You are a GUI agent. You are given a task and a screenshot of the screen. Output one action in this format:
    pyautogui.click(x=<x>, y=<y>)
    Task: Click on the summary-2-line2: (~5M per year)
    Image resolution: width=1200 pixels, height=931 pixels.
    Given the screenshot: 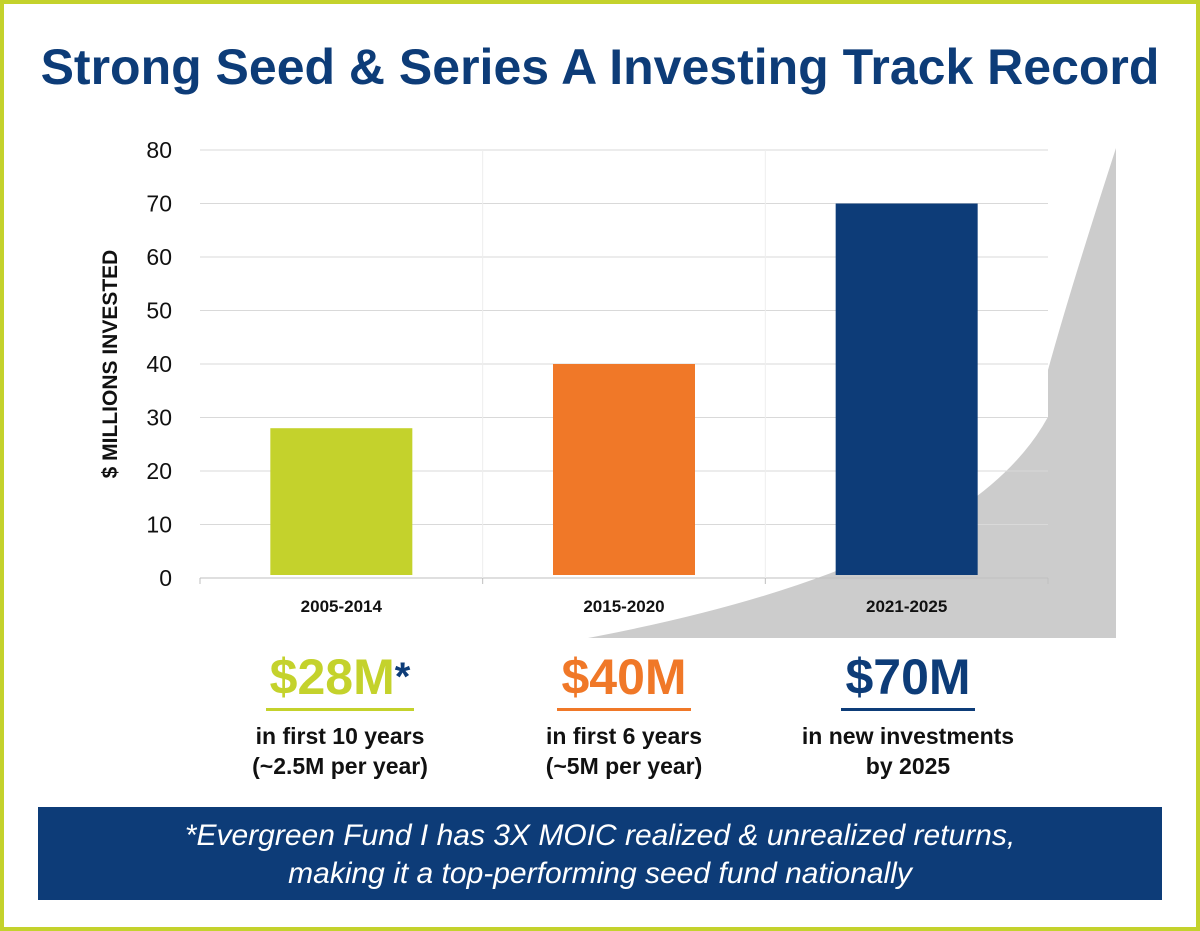 What is the action you would take?
    pyautogui.click(x=624, y=766)
    